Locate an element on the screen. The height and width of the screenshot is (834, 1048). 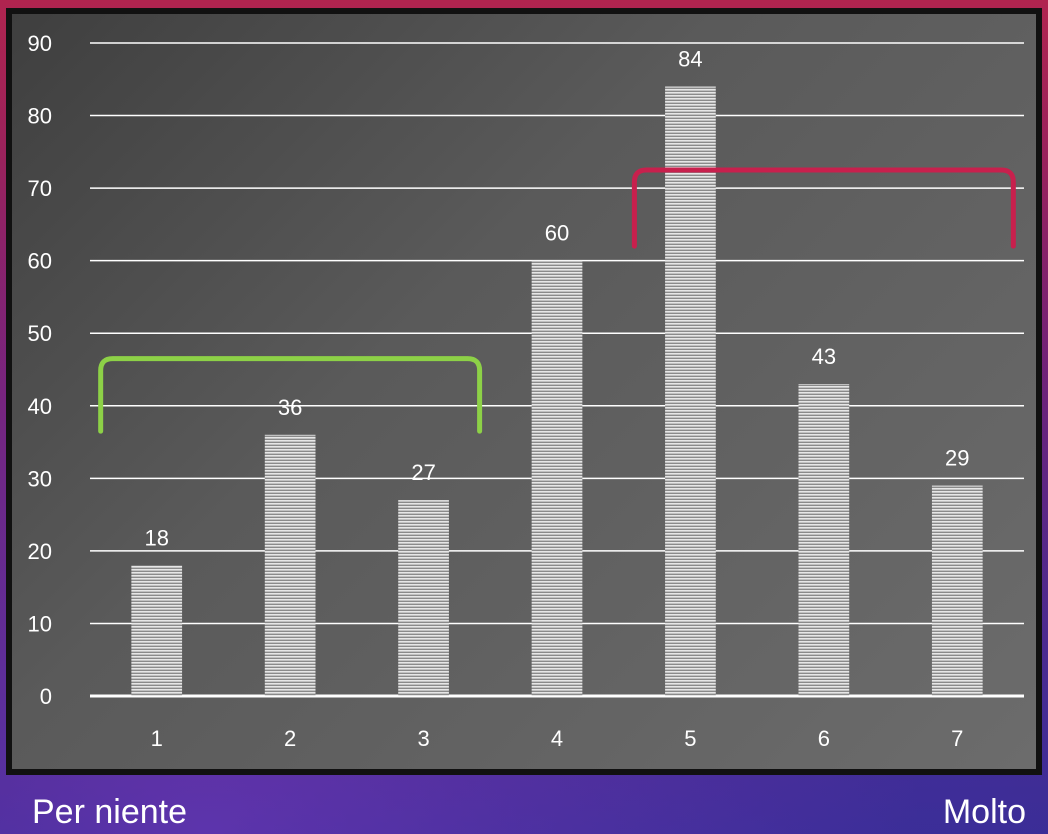
data-label: 43 is located at coordinates (824, 356).